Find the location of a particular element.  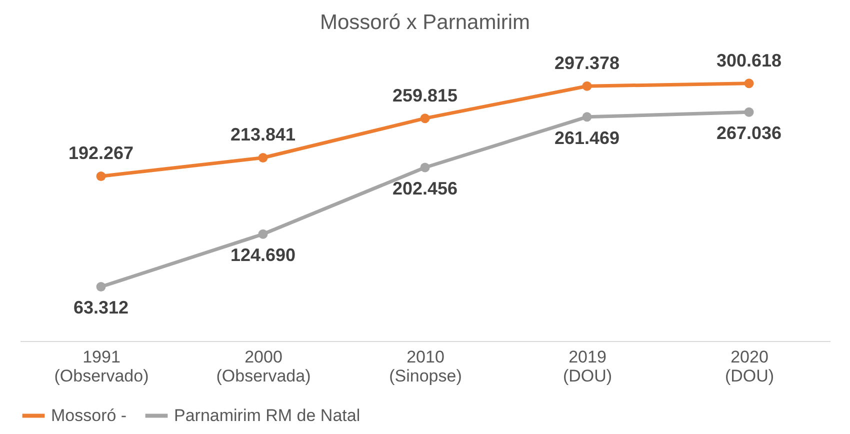

data-label: 300.618 is located at coordinates (749, 60).